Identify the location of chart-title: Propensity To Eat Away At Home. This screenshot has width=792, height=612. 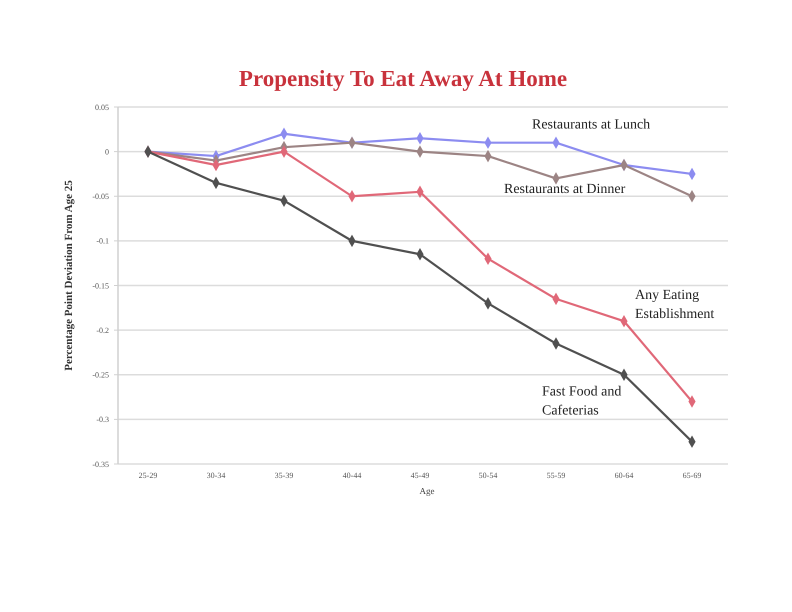
(403, 78).